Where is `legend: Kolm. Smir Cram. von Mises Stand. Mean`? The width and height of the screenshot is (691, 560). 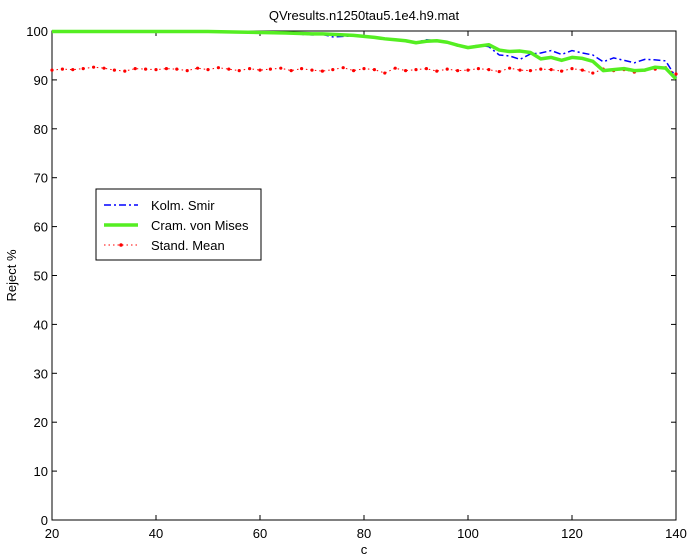
legend: Kolm. Smir Cram. von Mises Stand. Mean is located at coordinates (178, 224).